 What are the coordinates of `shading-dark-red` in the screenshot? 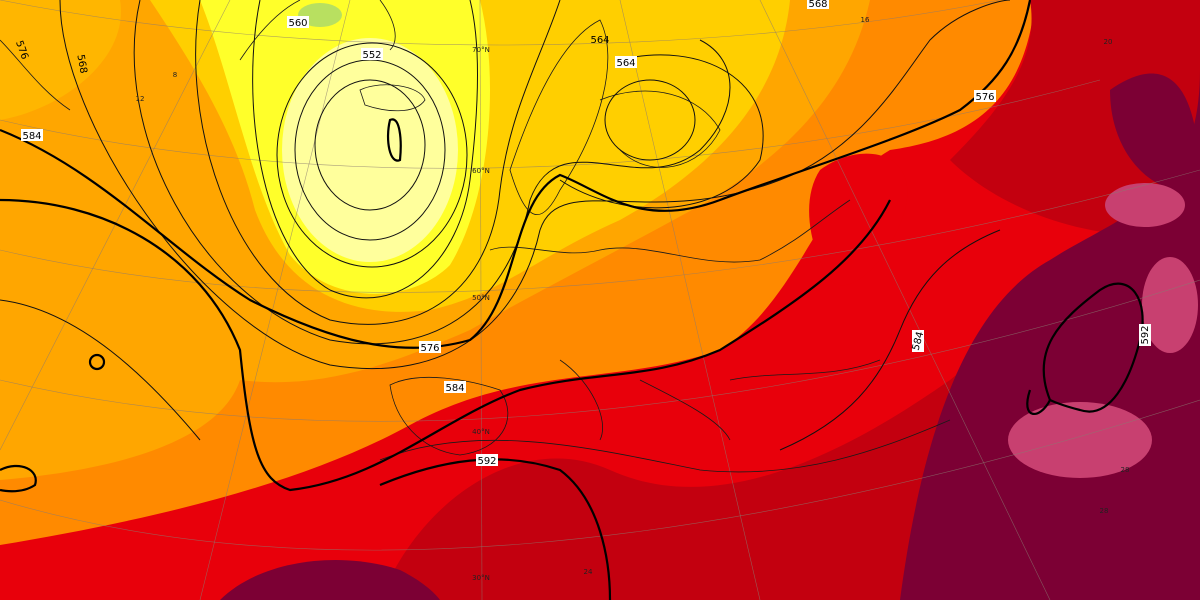 It's located at (1075, 118).